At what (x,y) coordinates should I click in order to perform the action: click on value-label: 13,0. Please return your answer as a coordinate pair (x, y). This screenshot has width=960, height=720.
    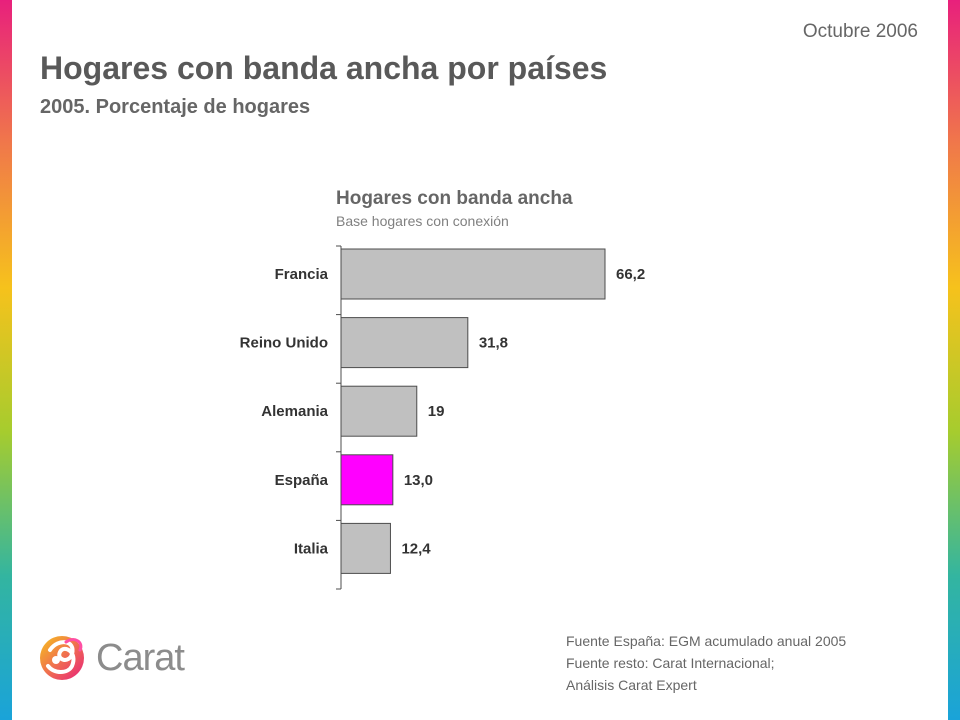
    Looking at the image, I should click on (418, 480).